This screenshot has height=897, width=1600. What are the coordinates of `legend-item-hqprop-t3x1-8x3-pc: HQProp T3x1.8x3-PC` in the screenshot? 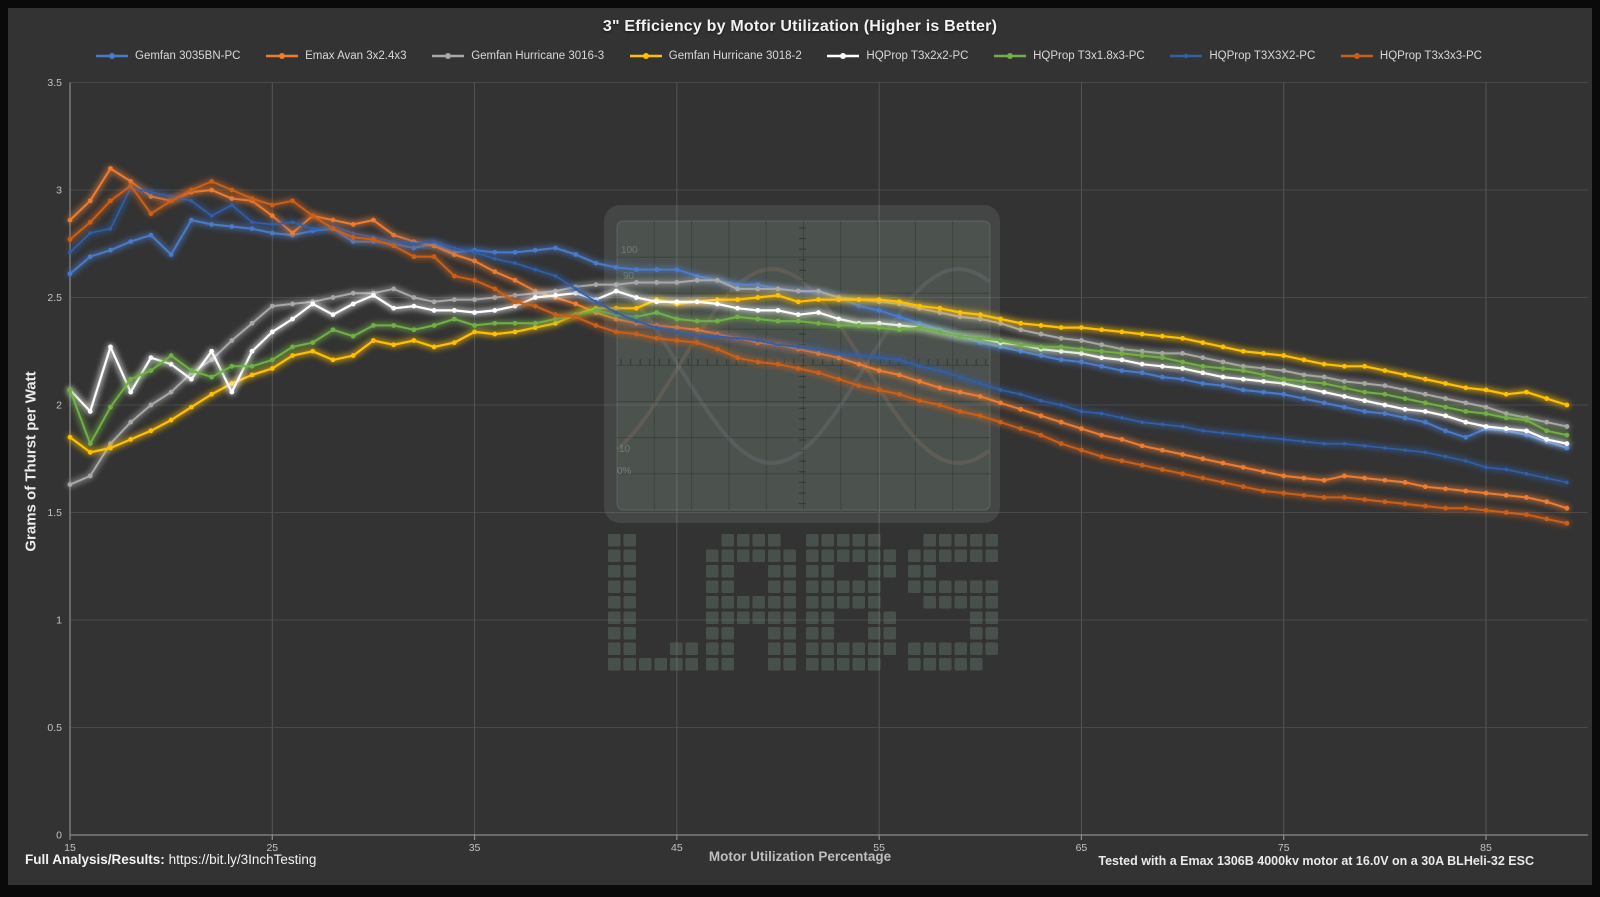 It's located at (1069, 56).